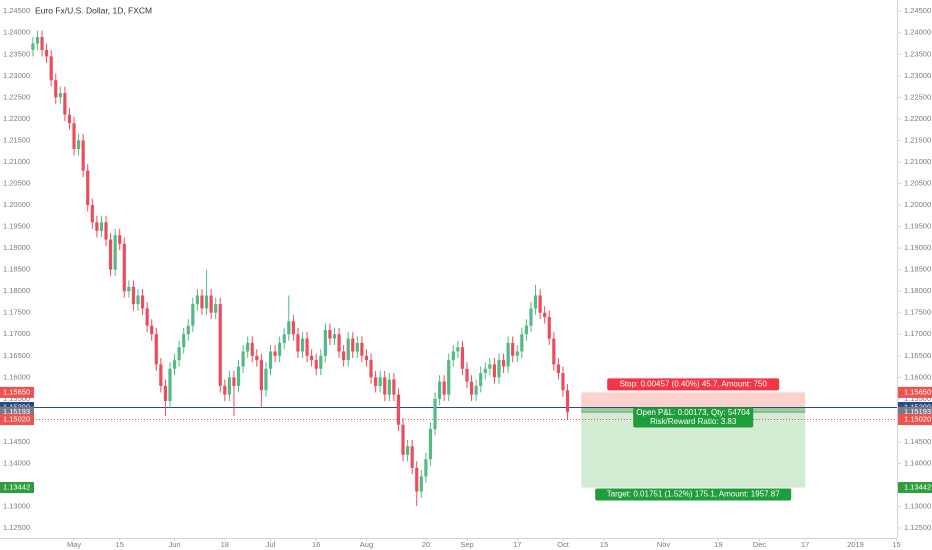  What do you see at coordinates (693, 384) in the screenshot?
I see `stop-label-box` at bounding box center [693, 384].